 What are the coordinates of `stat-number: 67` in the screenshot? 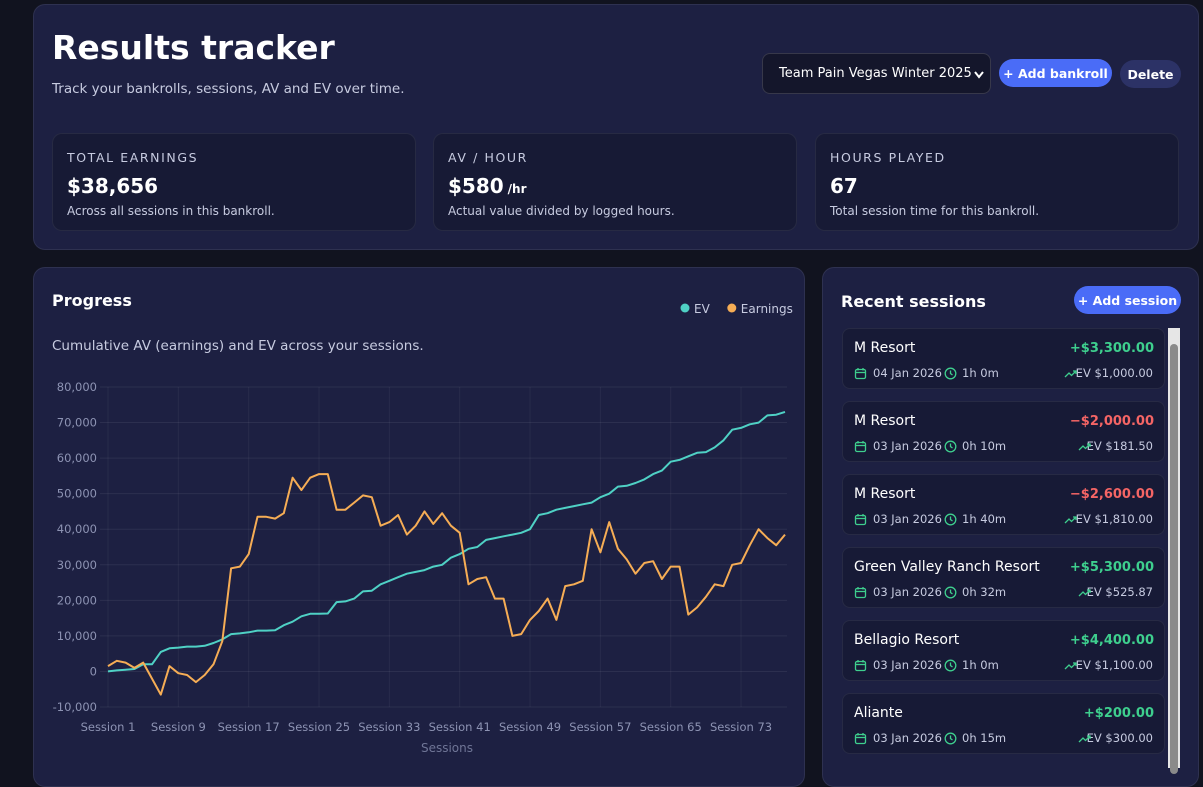 It's located at (844, 186).